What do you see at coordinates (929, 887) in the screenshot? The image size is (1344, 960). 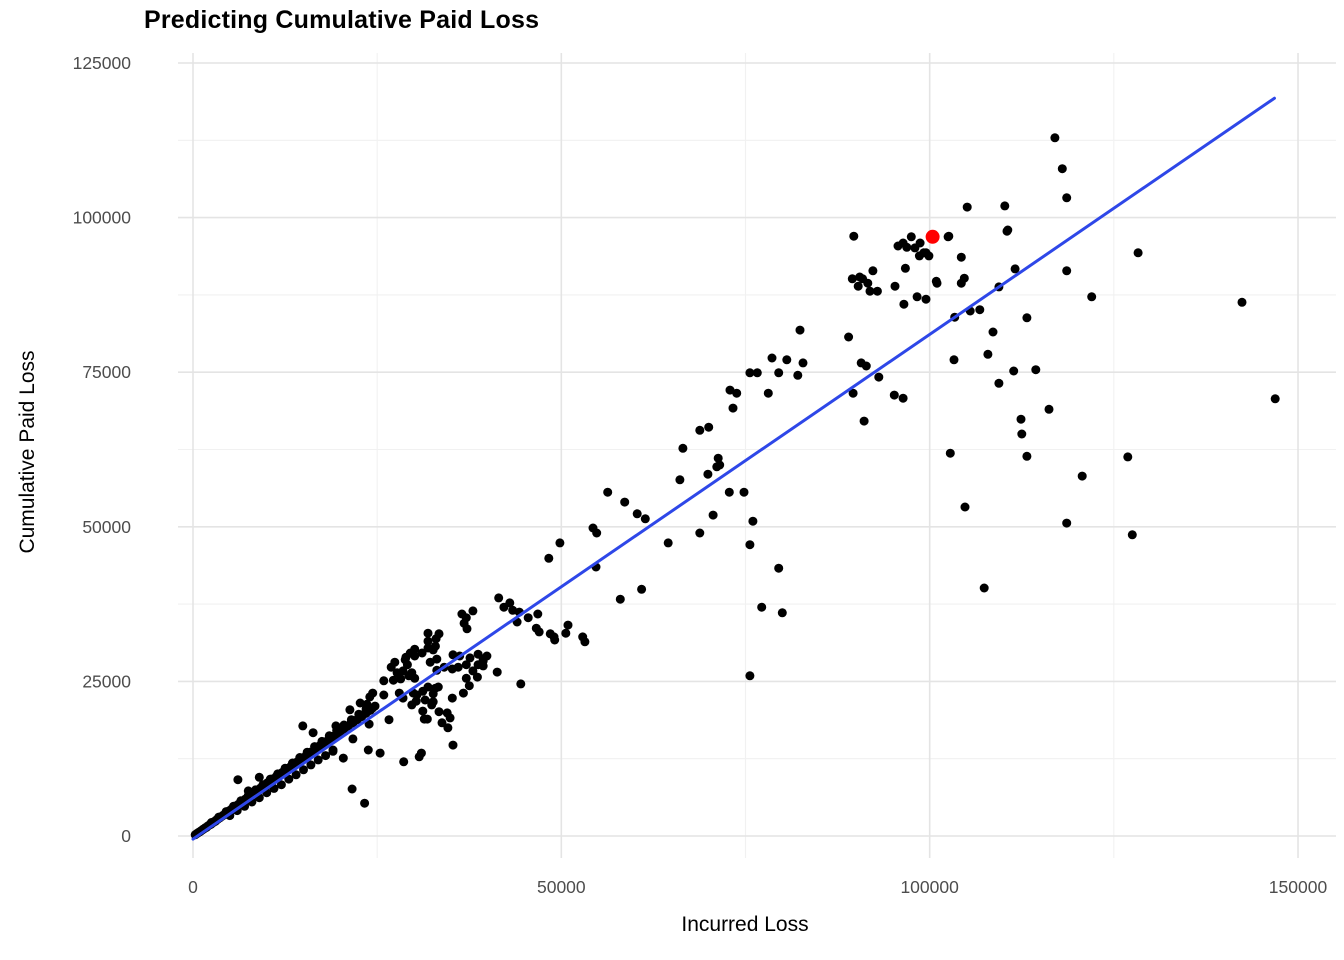 I see `x-tick-label: 100000` at bounding box center [929, 887].